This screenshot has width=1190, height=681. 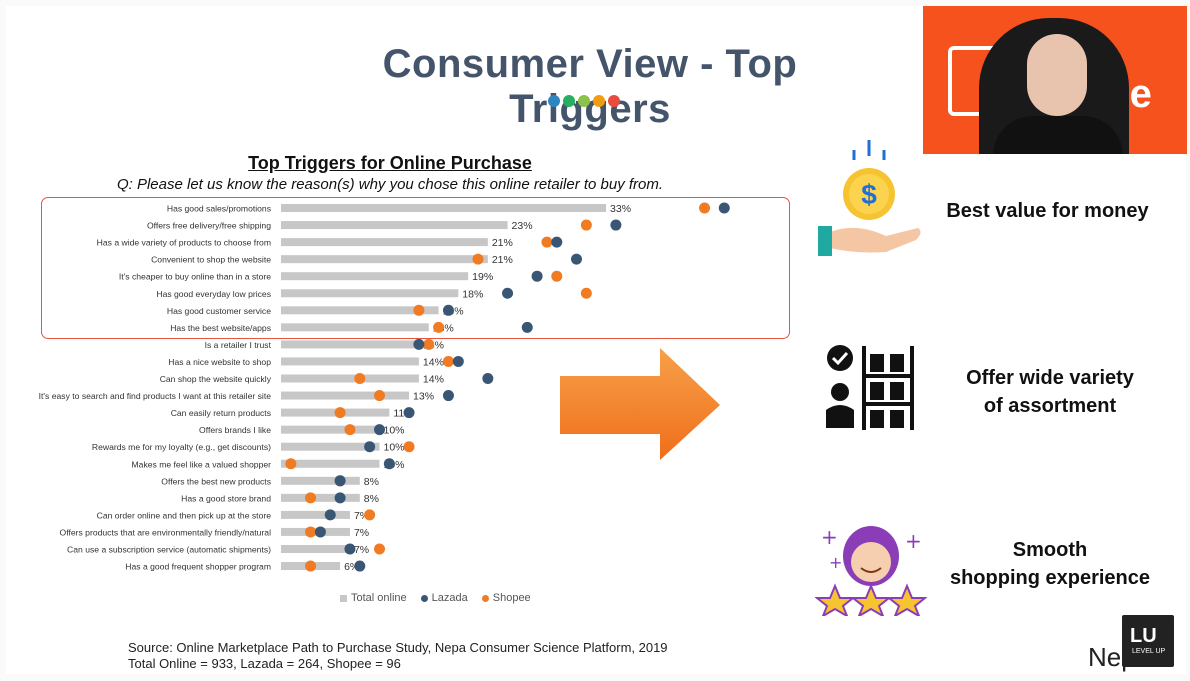 What do you see at coordinates (1050, 392) in the screenshot?
I see `feature-wide-variety: Offer wide variety of assortment` at bounding box center [1050, 392].